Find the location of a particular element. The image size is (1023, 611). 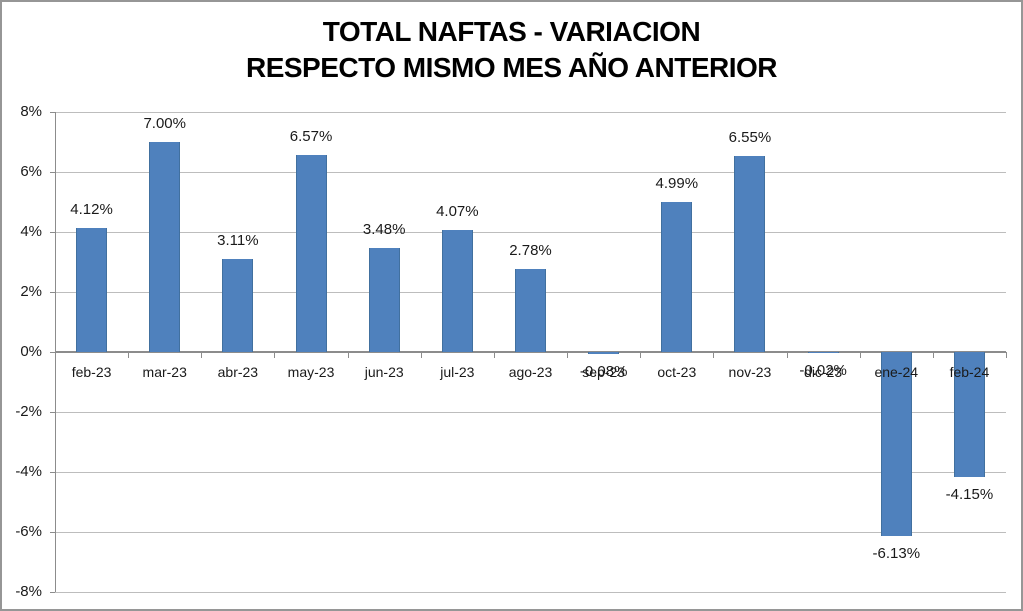

data-label: -6.13% is located at coordinates (896, 553).